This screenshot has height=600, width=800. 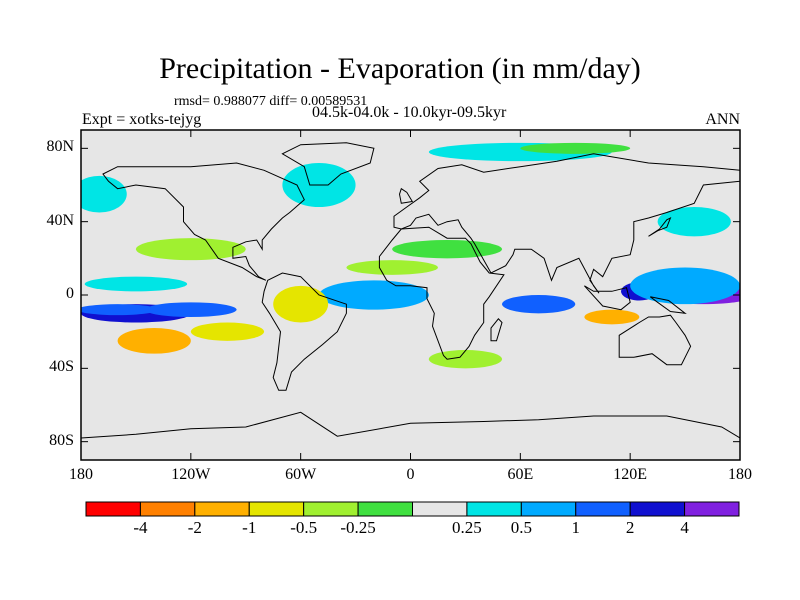 I want to click on coastline-australia, so click(x=655, y=340).